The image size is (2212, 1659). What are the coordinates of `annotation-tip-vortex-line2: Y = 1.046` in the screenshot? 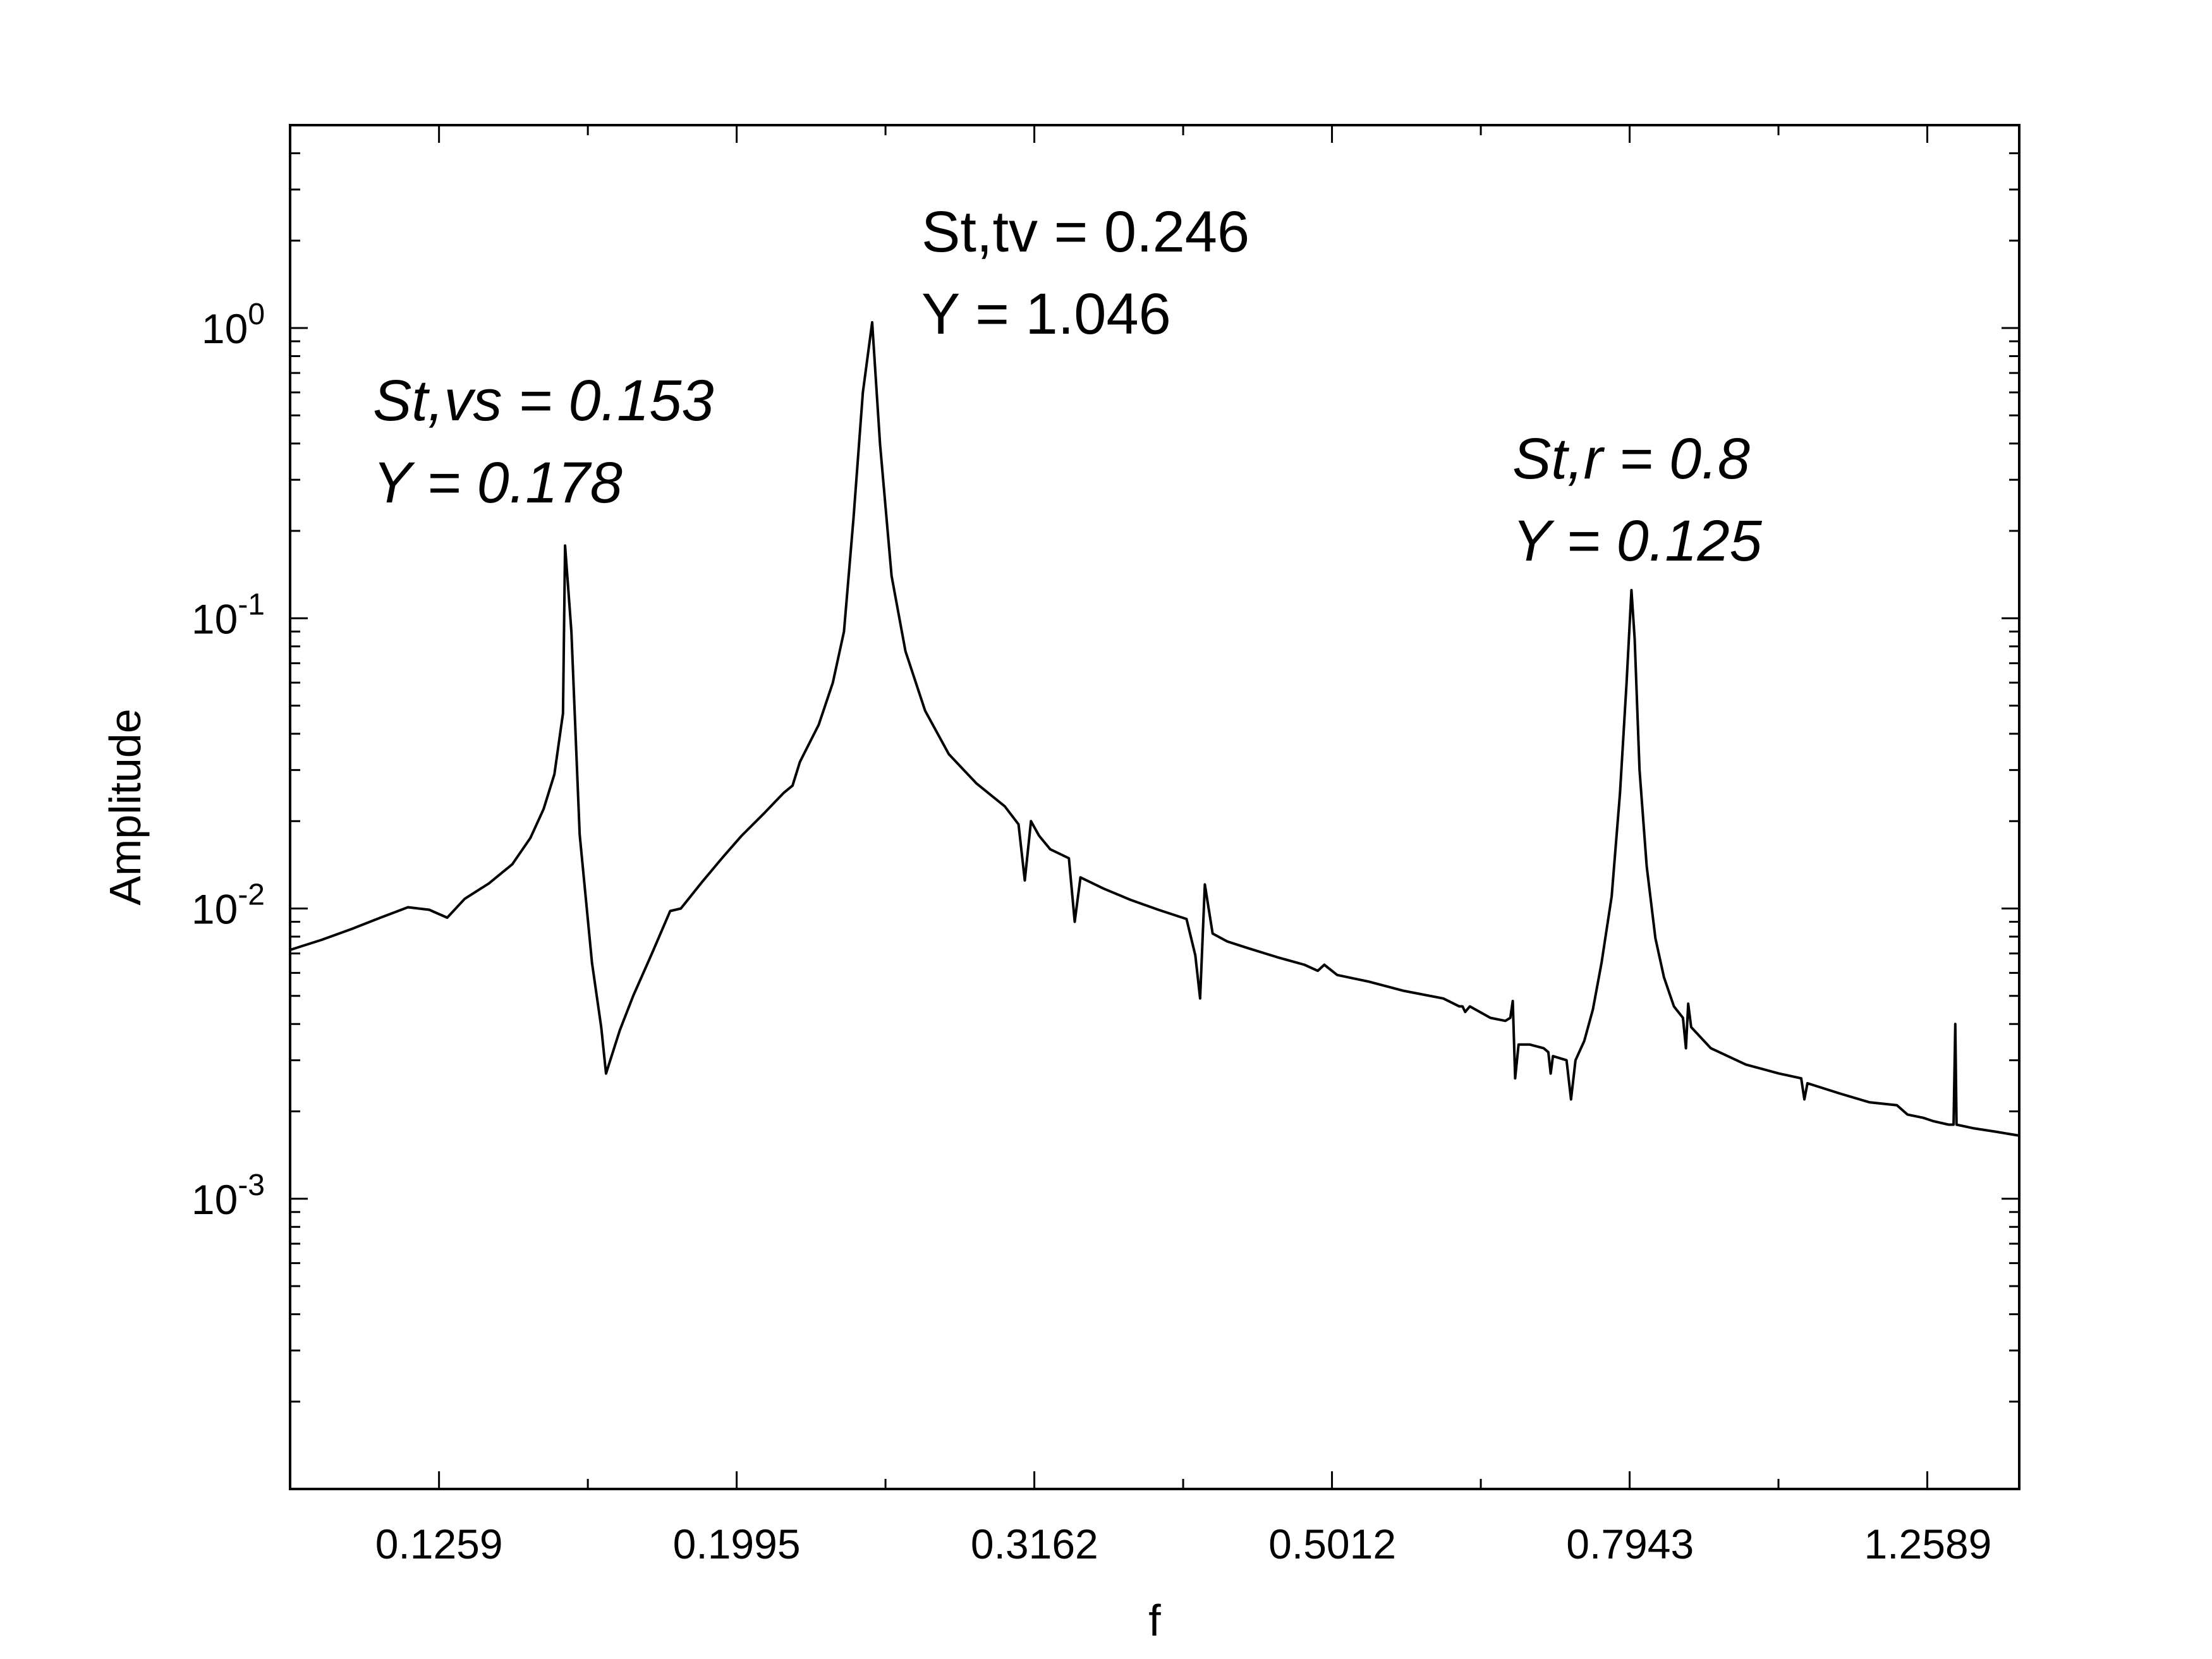 It's located at (1046, 314).